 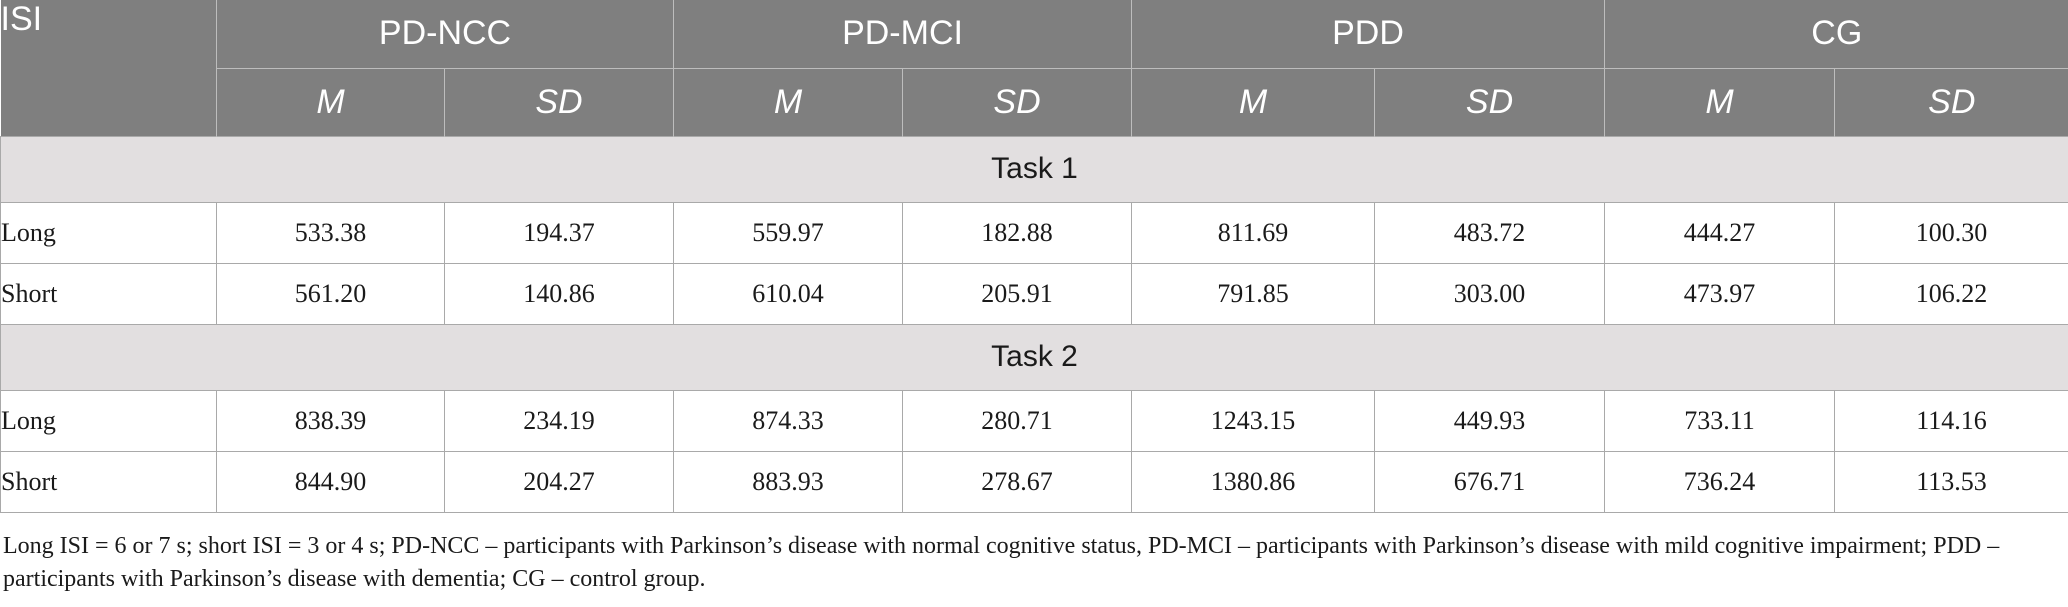 I want to click on group-header-pd-ncc: PD-NCC, so click(x=445, y=34).